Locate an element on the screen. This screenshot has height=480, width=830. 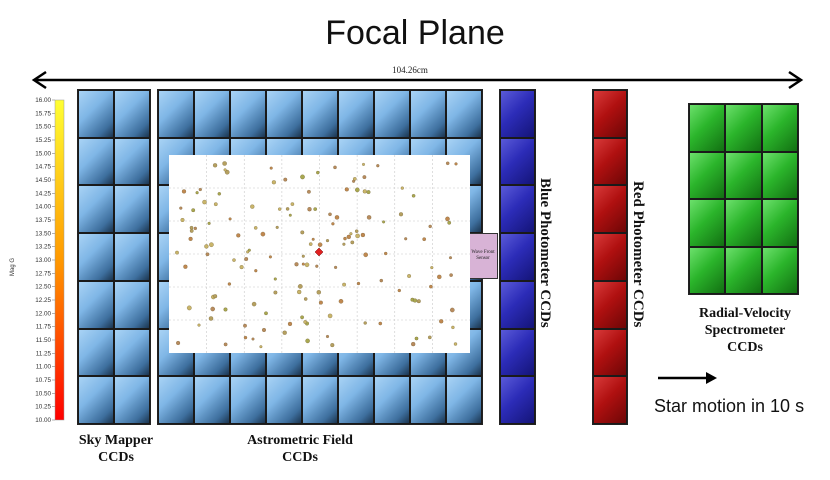
star-field-plot is located at coordinates (319, 254).